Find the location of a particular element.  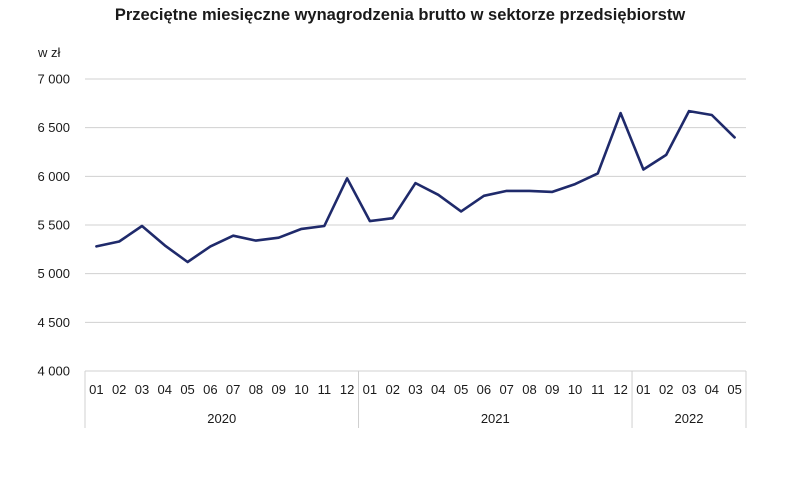

x-group-label: 2021 is located at coordinates (495, 418).